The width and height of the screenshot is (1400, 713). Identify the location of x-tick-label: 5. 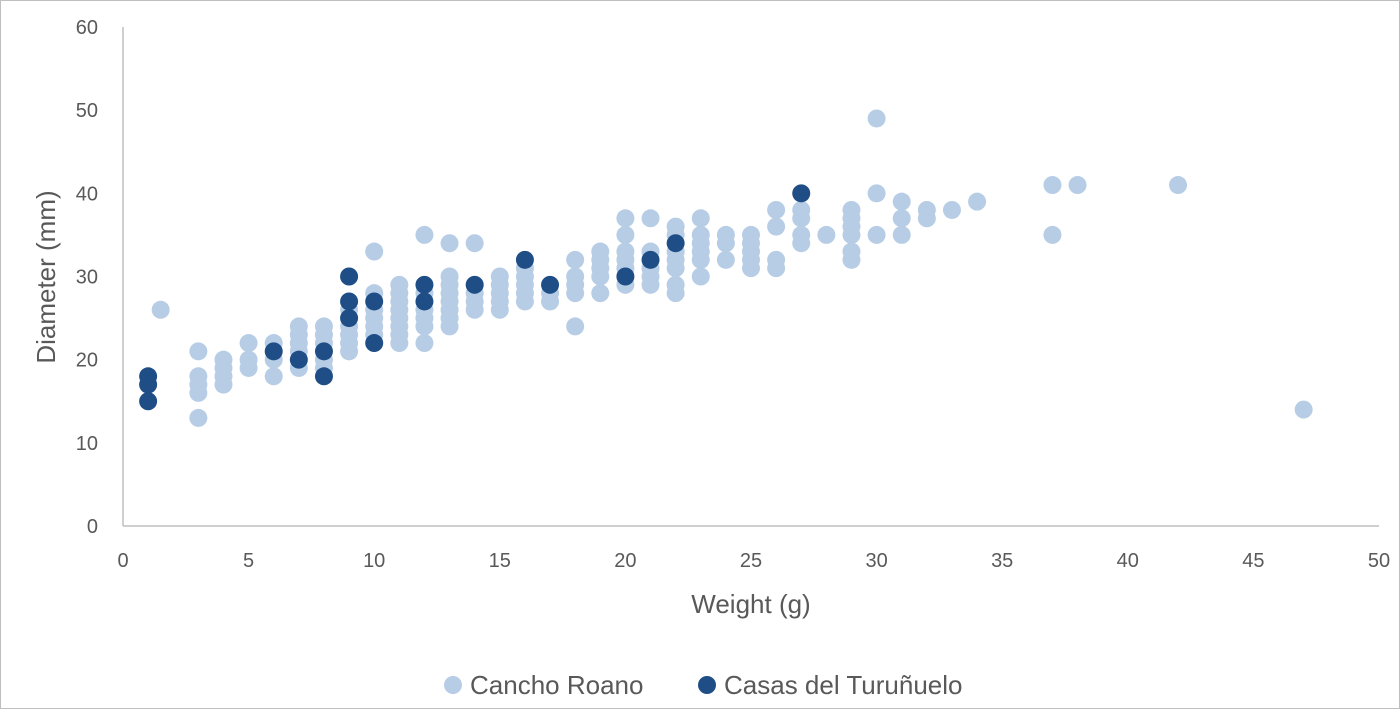
(248, 561).